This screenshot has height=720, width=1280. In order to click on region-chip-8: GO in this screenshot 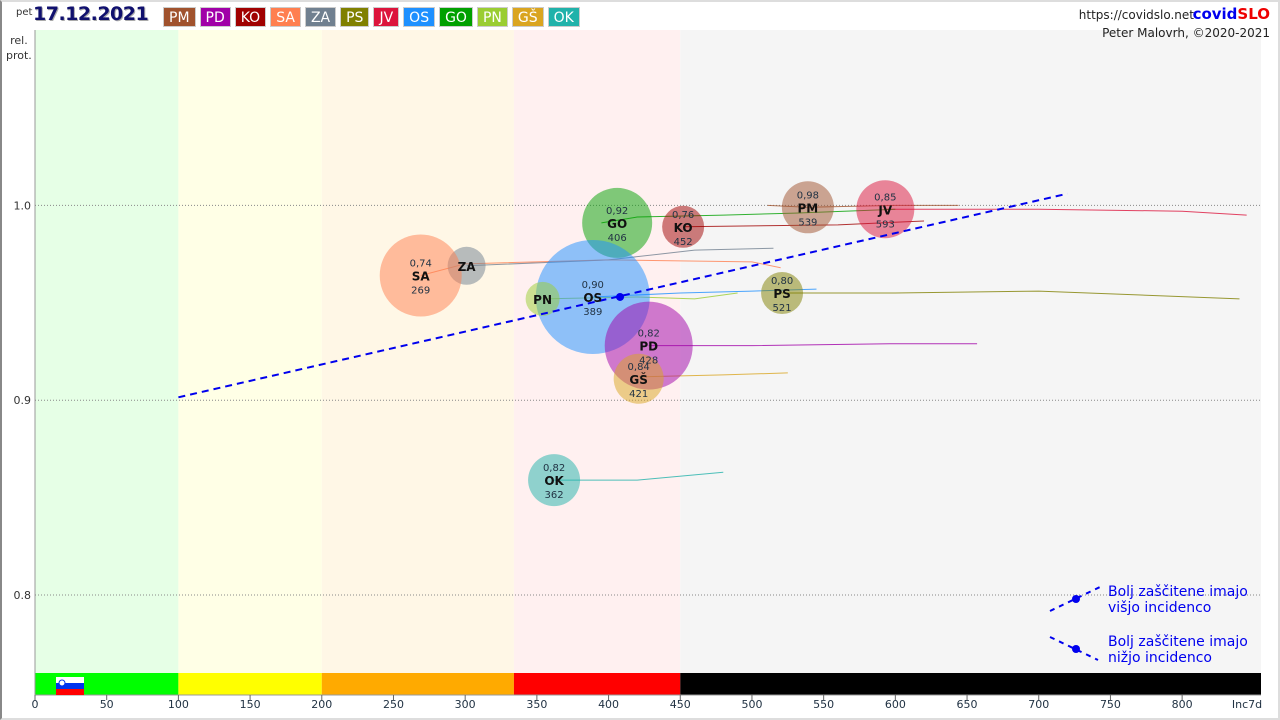, I will do `click(456, 17)`.